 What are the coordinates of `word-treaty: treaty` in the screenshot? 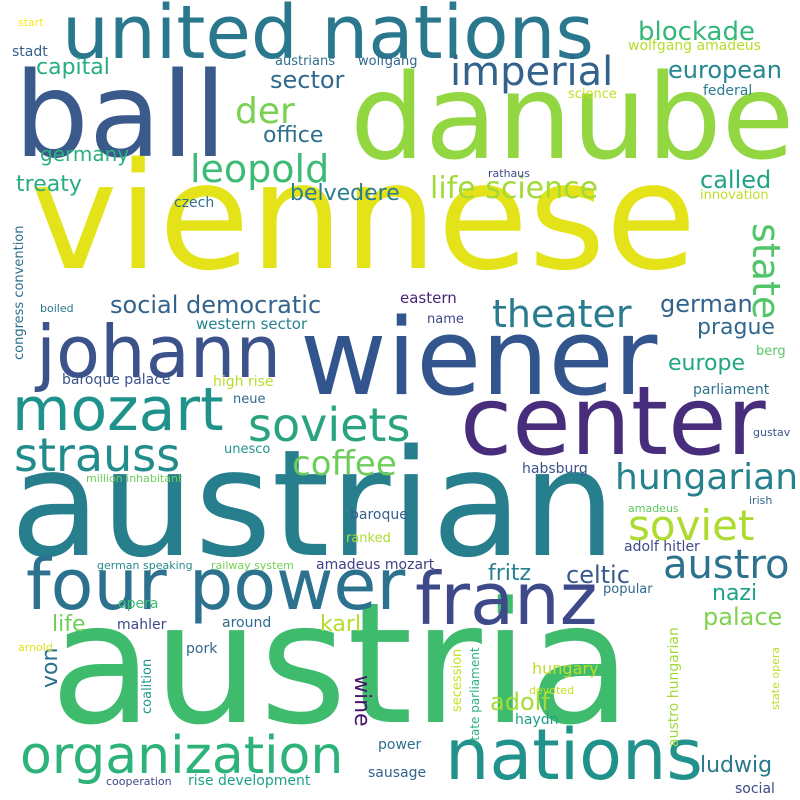 It's located at (49, 184).